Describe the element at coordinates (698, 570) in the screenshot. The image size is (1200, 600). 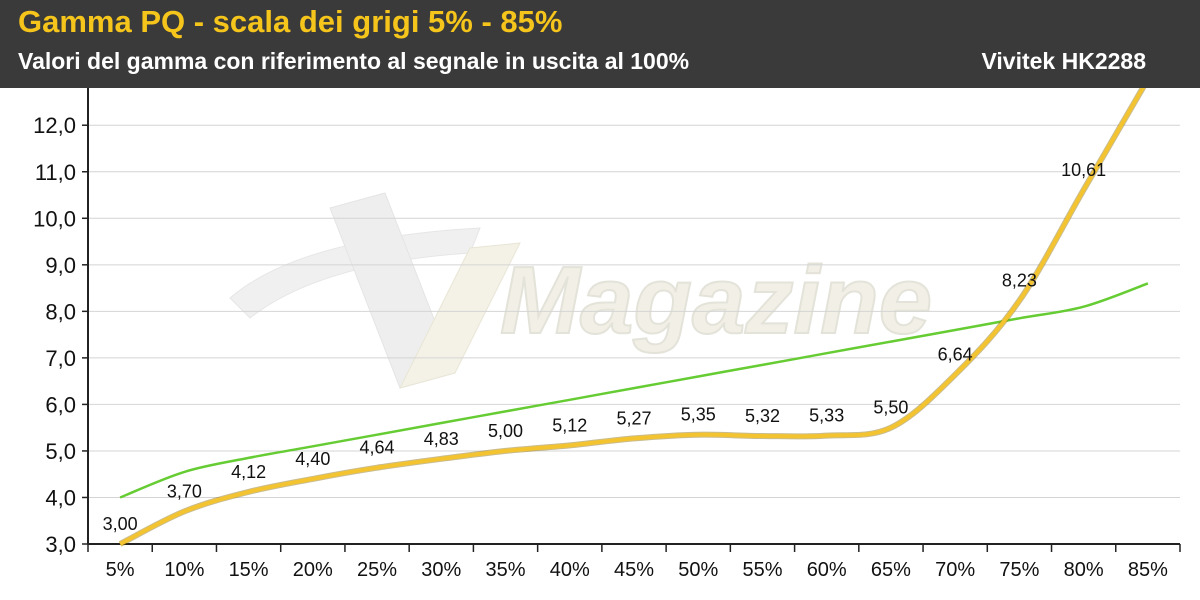
I see `x-tick-label: 50%` at that location.